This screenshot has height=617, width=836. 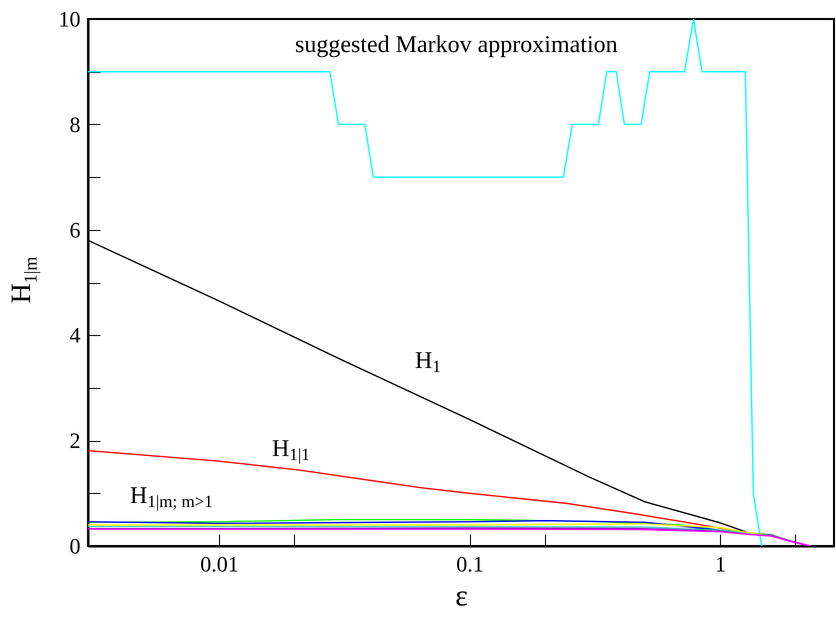 I want to click on x-tick-label: 1, so click(x=720, y=564).